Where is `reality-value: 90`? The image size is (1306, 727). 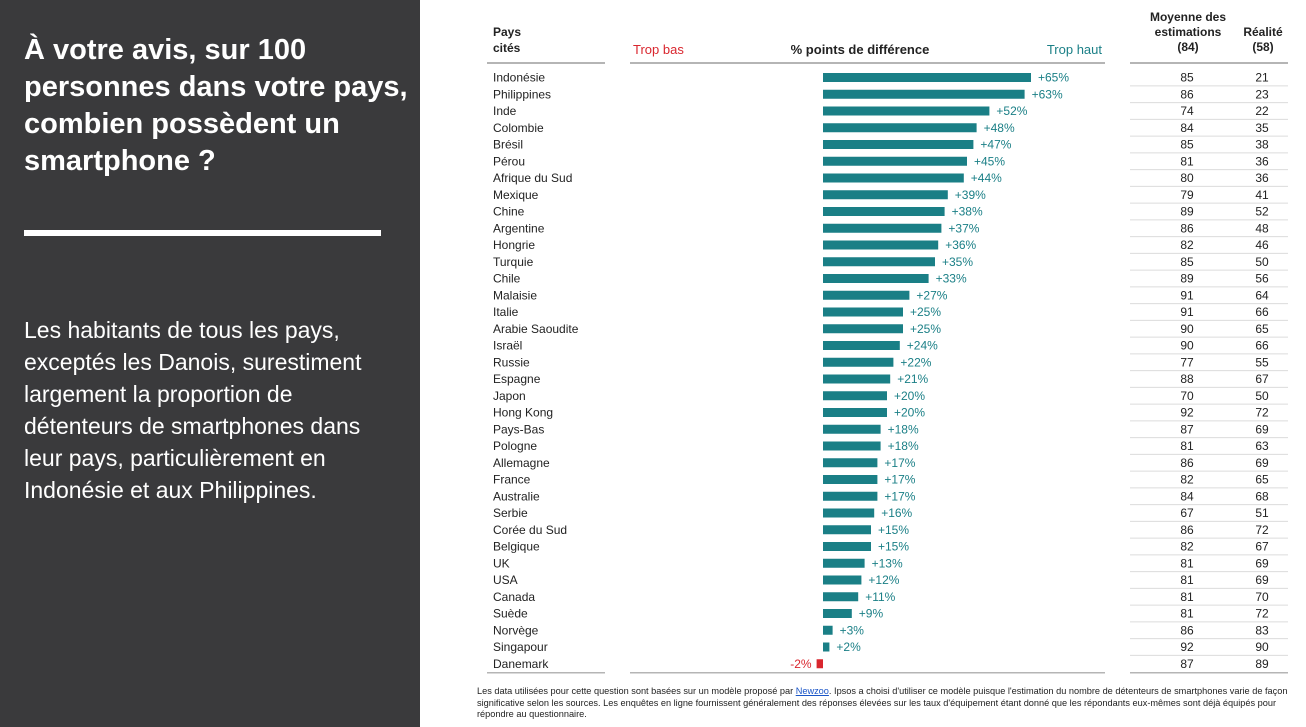
reality-value: 90 is located at coordinates (1262, 647).